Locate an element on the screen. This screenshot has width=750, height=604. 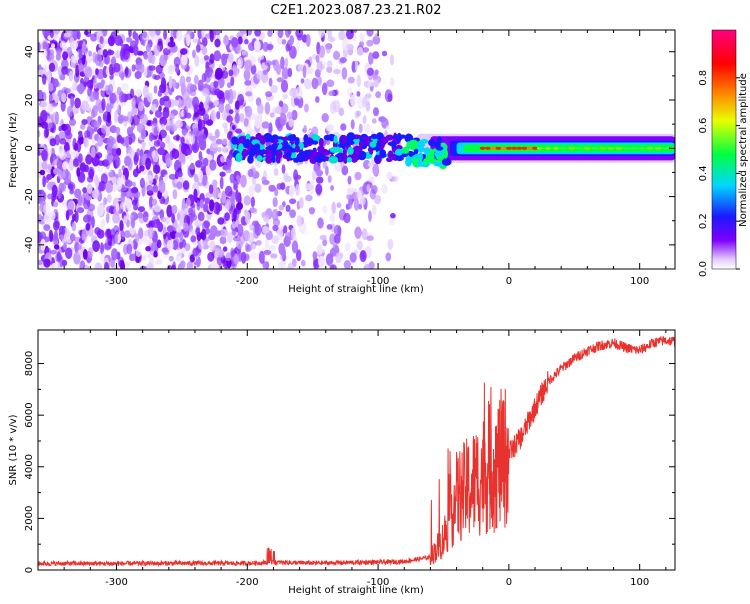
snr-y-tick-label: 6000 is located at coordinates (29, 414).